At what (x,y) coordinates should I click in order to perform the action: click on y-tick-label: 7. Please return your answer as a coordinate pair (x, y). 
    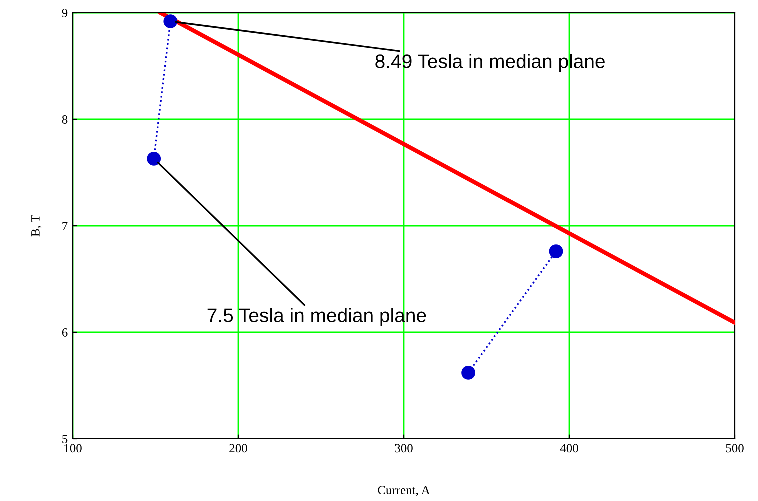
    Looking at the image, I should click on (65, 226).